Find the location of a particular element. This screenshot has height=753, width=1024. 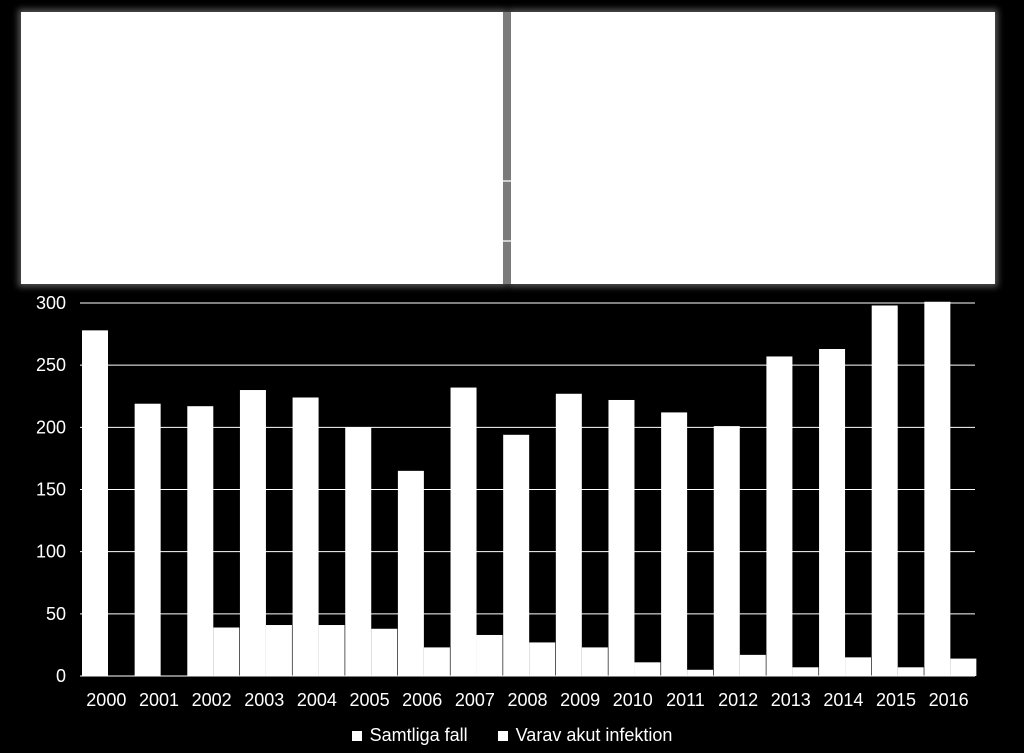

y-tick-label: 300 is located at coordinates (51, 303).